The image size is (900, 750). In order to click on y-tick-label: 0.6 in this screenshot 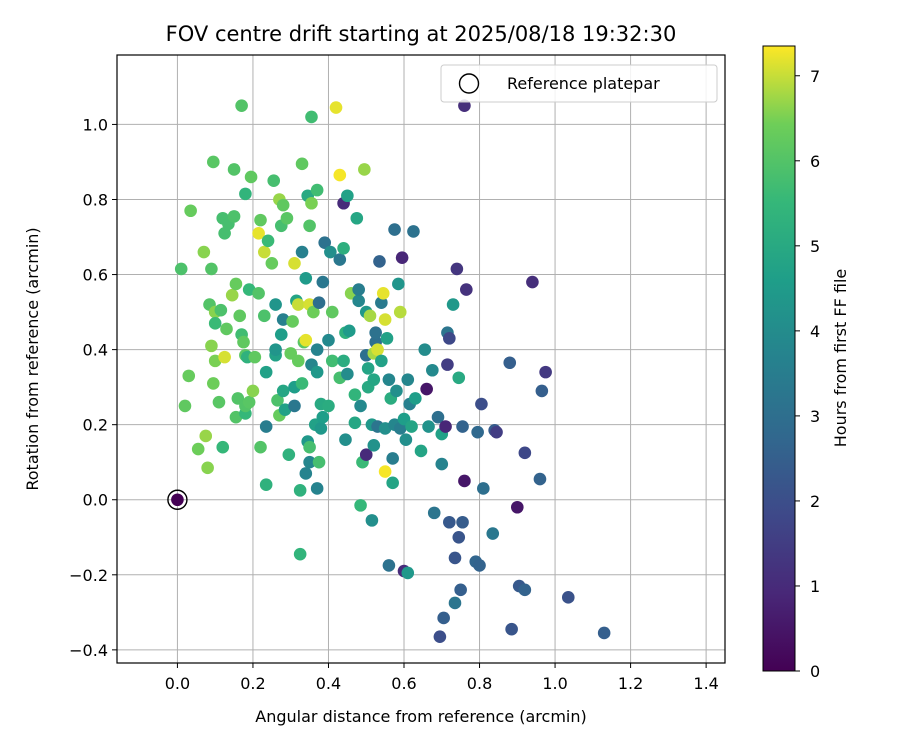, I will do `click(95, 275)`.